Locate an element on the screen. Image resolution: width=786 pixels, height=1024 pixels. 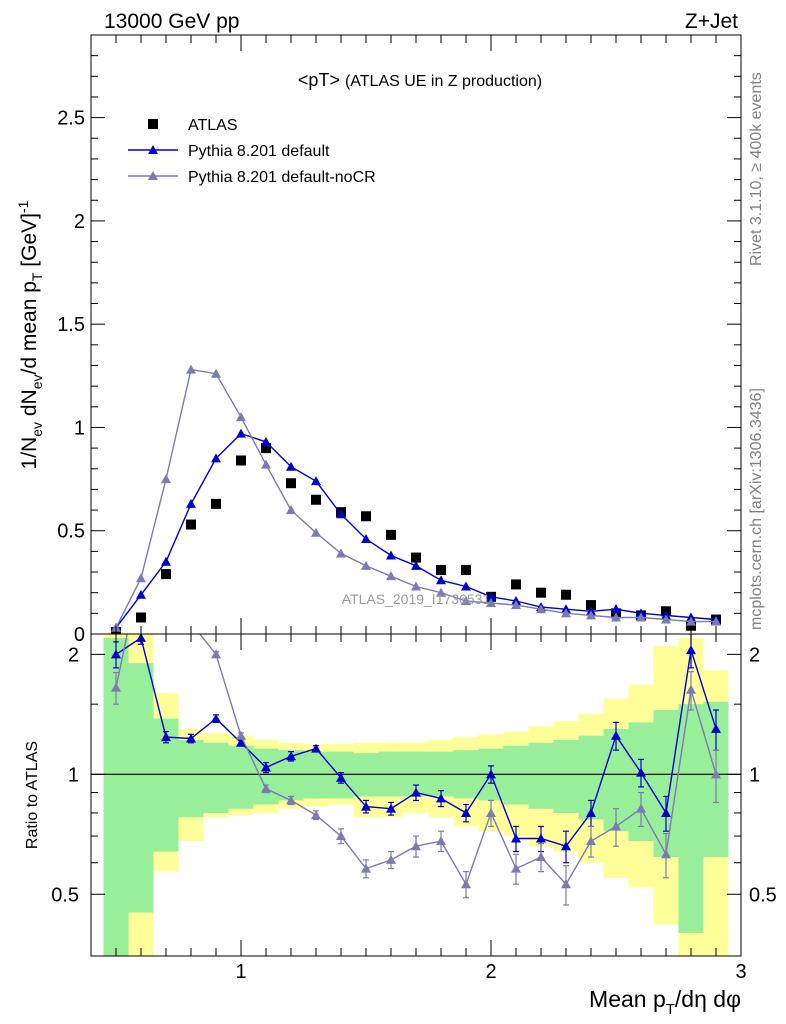
process-label: Z+Jet is located at coordinates (711, 21).